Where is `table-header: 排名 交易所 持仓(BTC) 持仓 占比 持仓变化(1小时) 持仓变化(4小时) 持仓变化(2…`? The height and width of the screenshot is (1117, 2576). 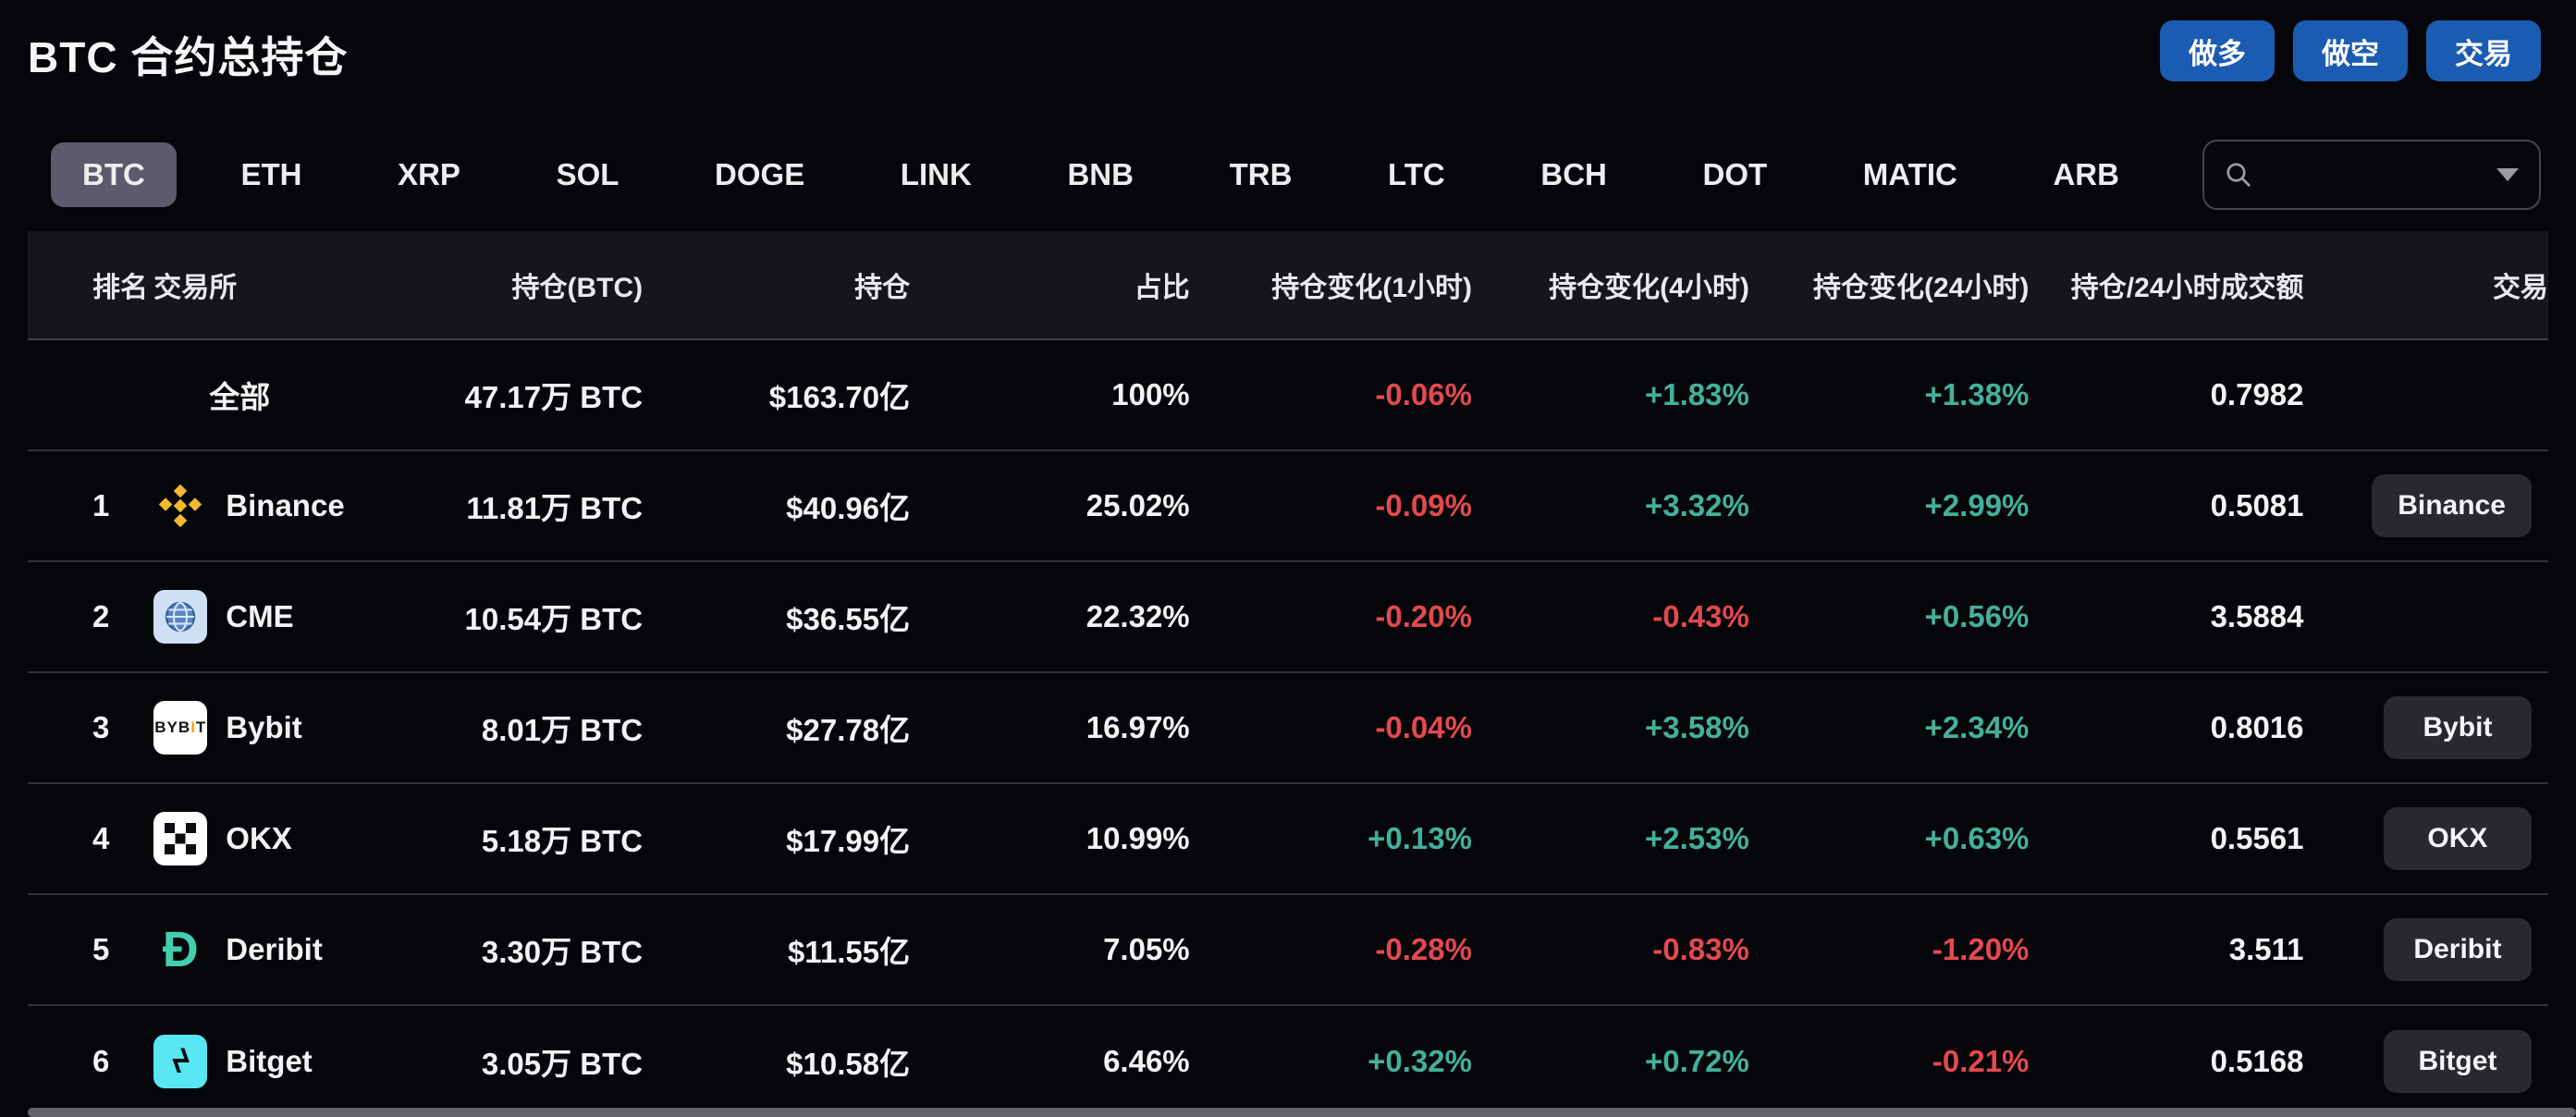 table-header: 排名 交易所 持仓(BTC) 持仓 占比 持仓变化(1小时) 持仓变化(4小时) 持仓变化(2… is located at coordinates (1288, 285).